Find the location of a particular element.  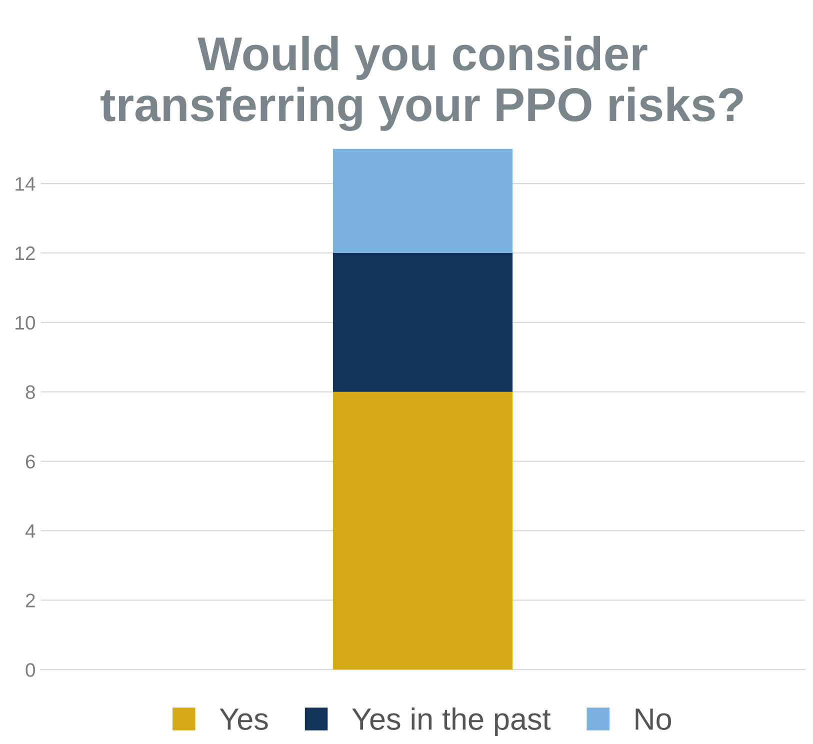

y-tick-label: 10 is located at coordinates (26, 323).